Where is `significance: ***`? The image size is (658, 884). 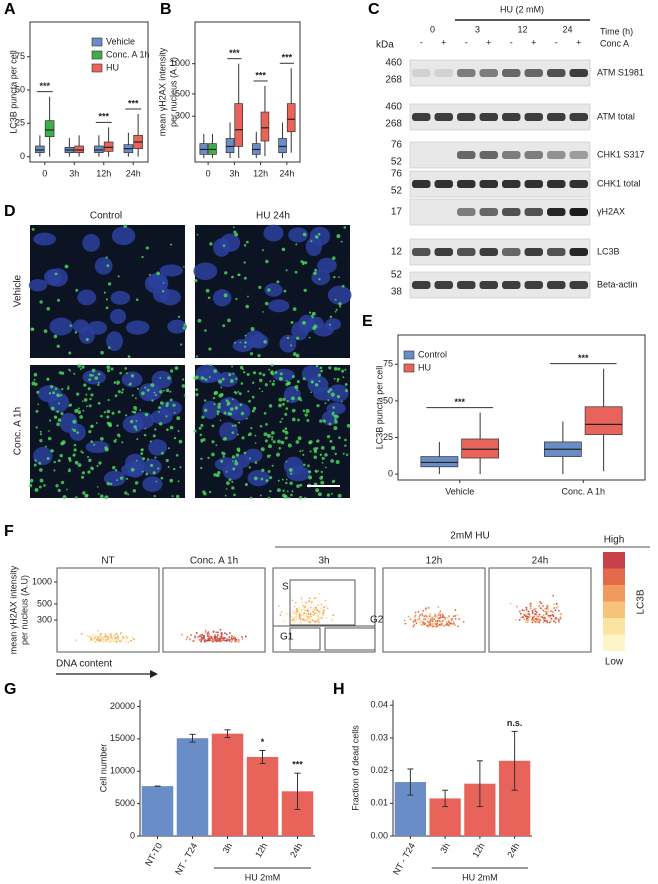 significance: *** is located at coordinates (459, 402).